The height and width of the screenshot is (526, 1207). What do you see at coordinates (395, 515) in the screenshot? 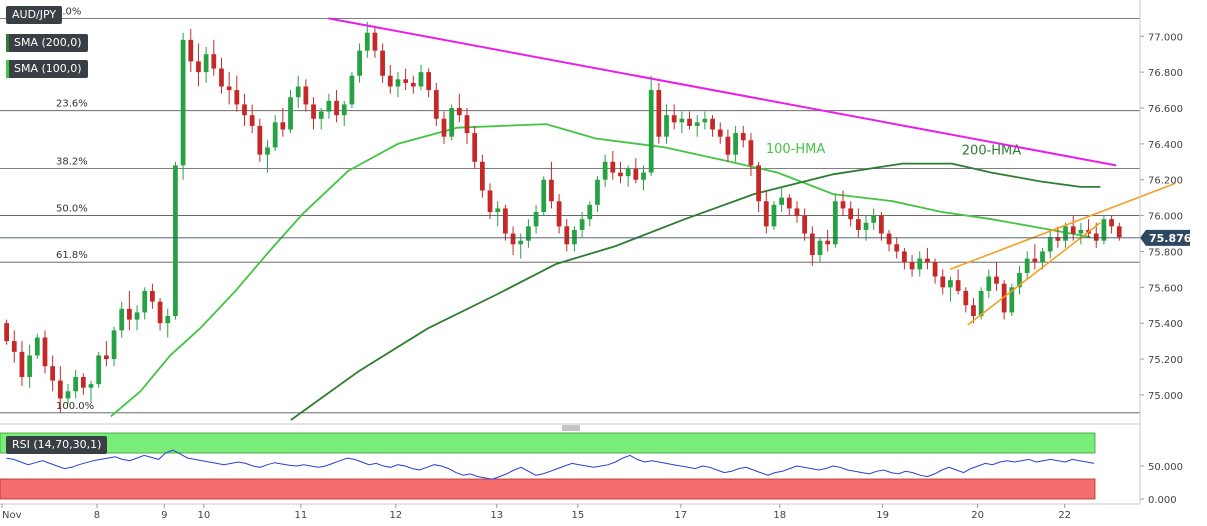
I see `time-tick-label-5: 12` at bounding box center [395, 515].